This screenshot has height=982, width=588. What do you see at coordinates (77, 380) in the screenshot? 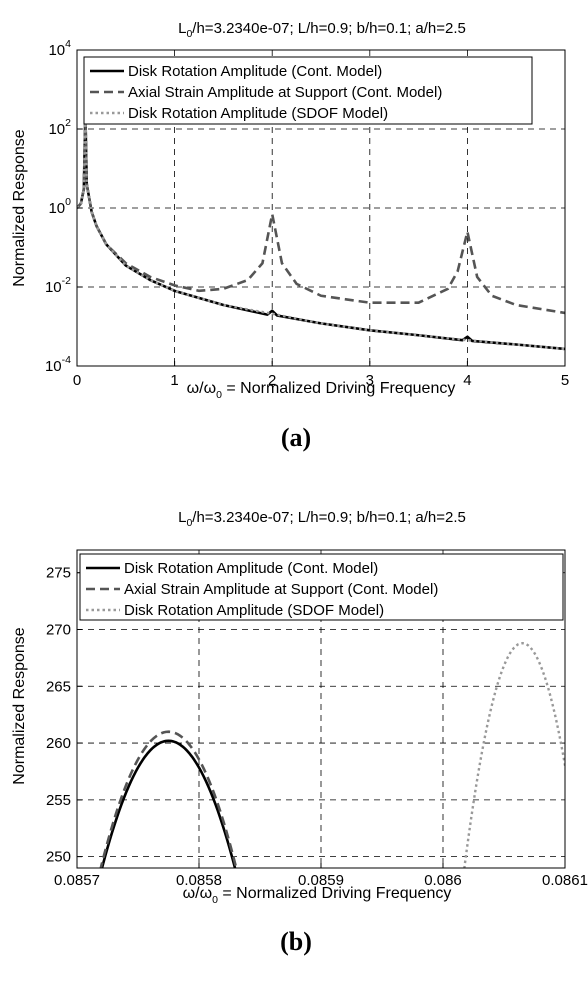
I see `x-tick-label: 0` at bounding box center [77, 380].